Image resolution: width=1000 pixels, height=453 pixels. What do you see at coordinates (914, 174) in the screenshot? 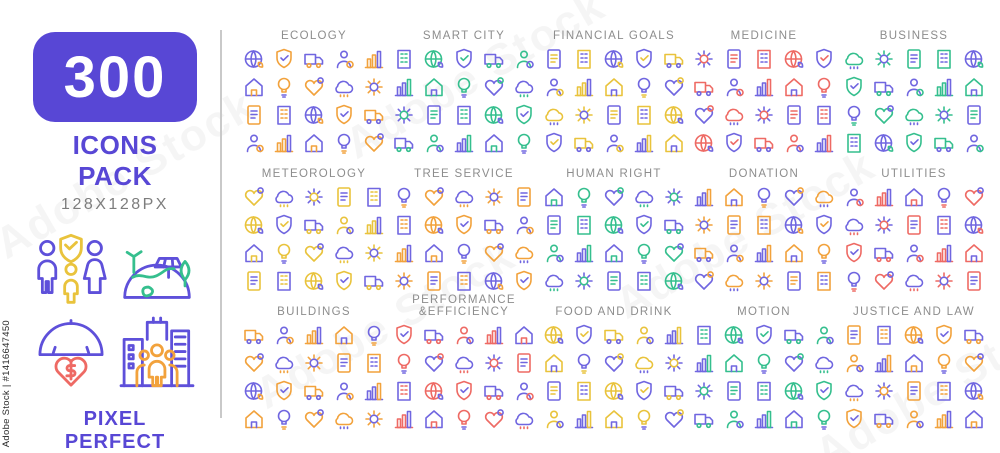
I see `category-title-line: UTILITIES` at bounding box center [914, 174].